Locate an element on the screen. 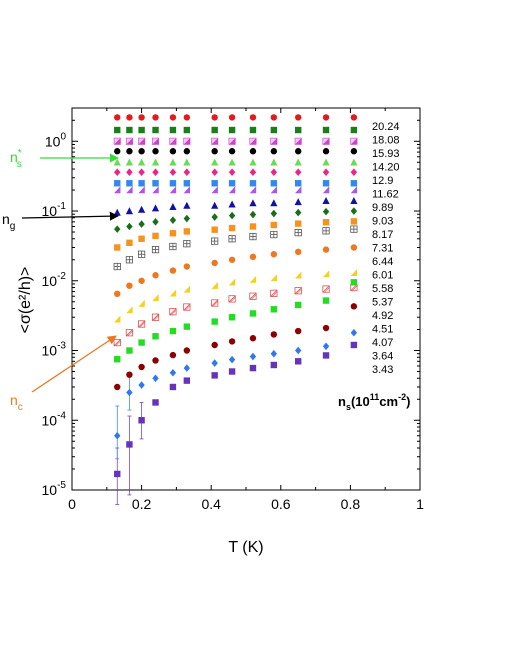  legend-label: 9.03 is located at coordinates (382, 222).